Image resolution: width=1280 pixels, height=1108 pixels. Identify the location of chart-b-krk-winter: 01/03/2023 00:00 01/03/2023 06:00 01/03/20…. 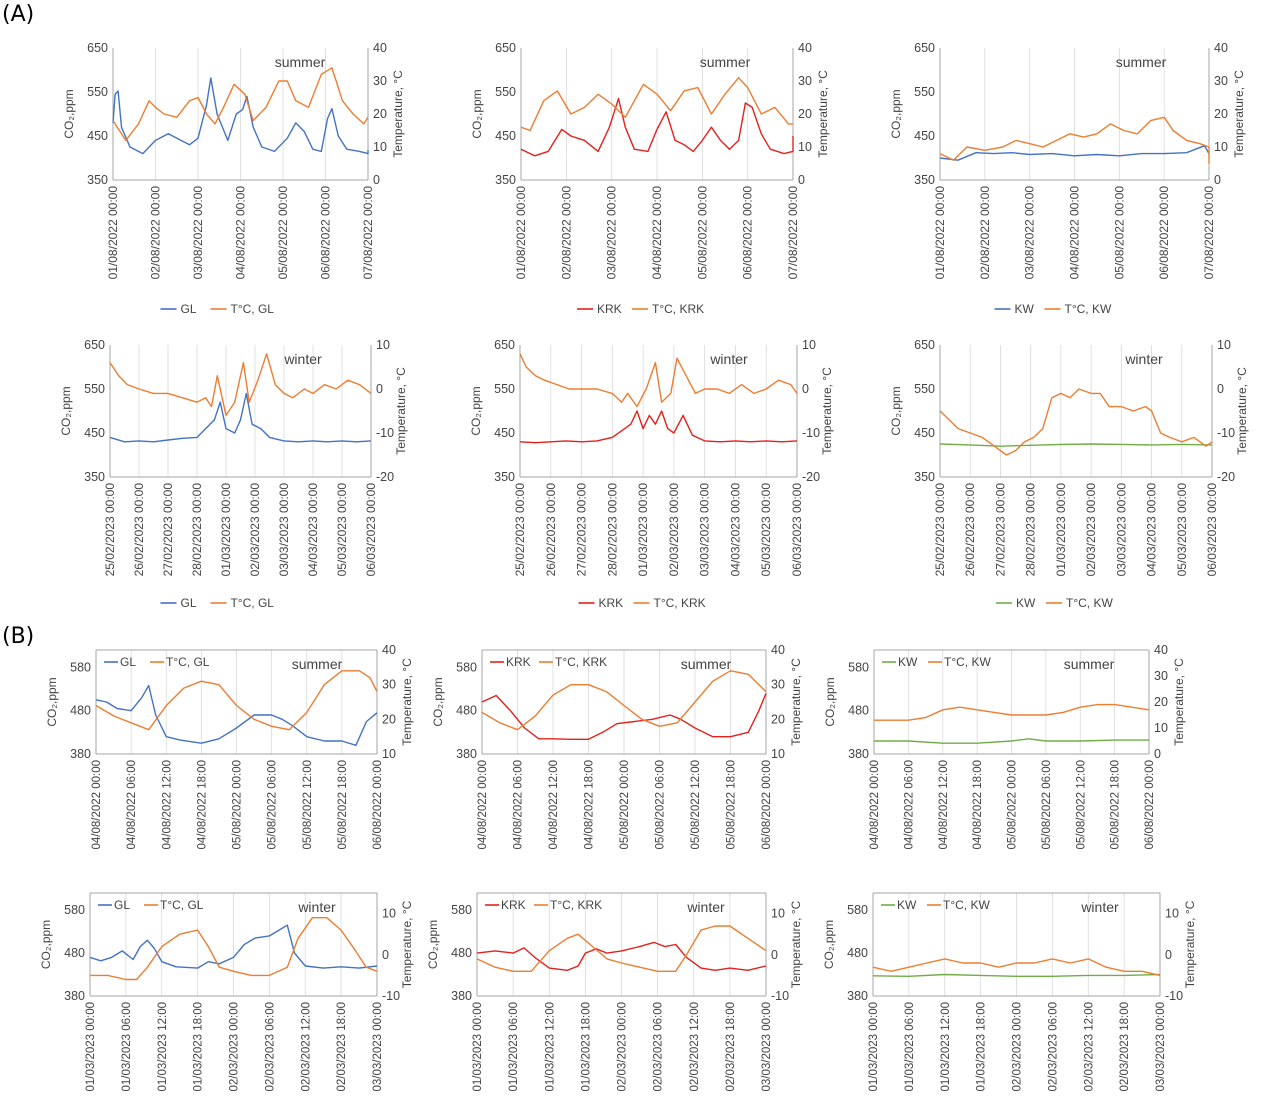
(614, 992).